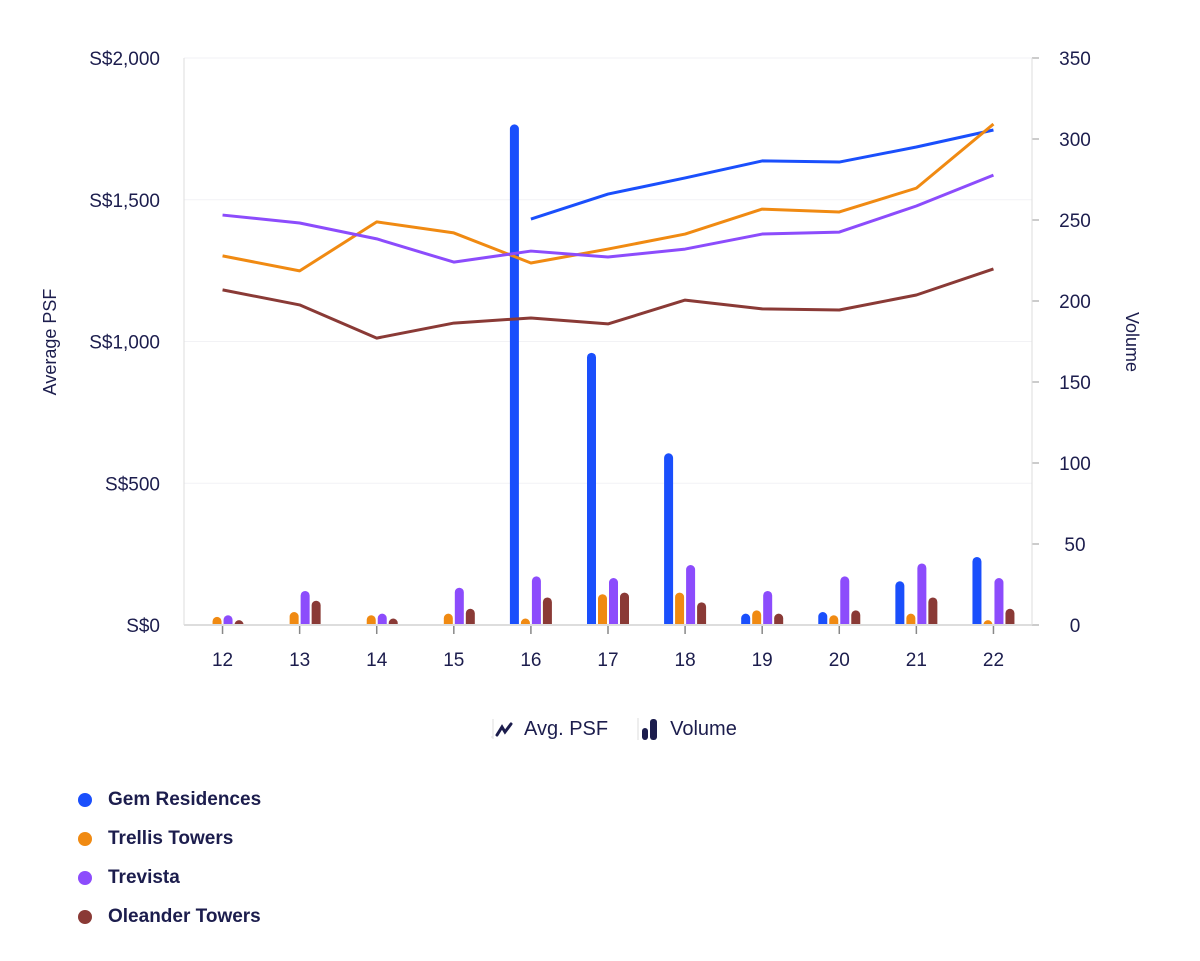 This screenshot has height=961, width=1200. I want to click on chart-type-legend: Avg. PSF Volume, so click(613, 729).